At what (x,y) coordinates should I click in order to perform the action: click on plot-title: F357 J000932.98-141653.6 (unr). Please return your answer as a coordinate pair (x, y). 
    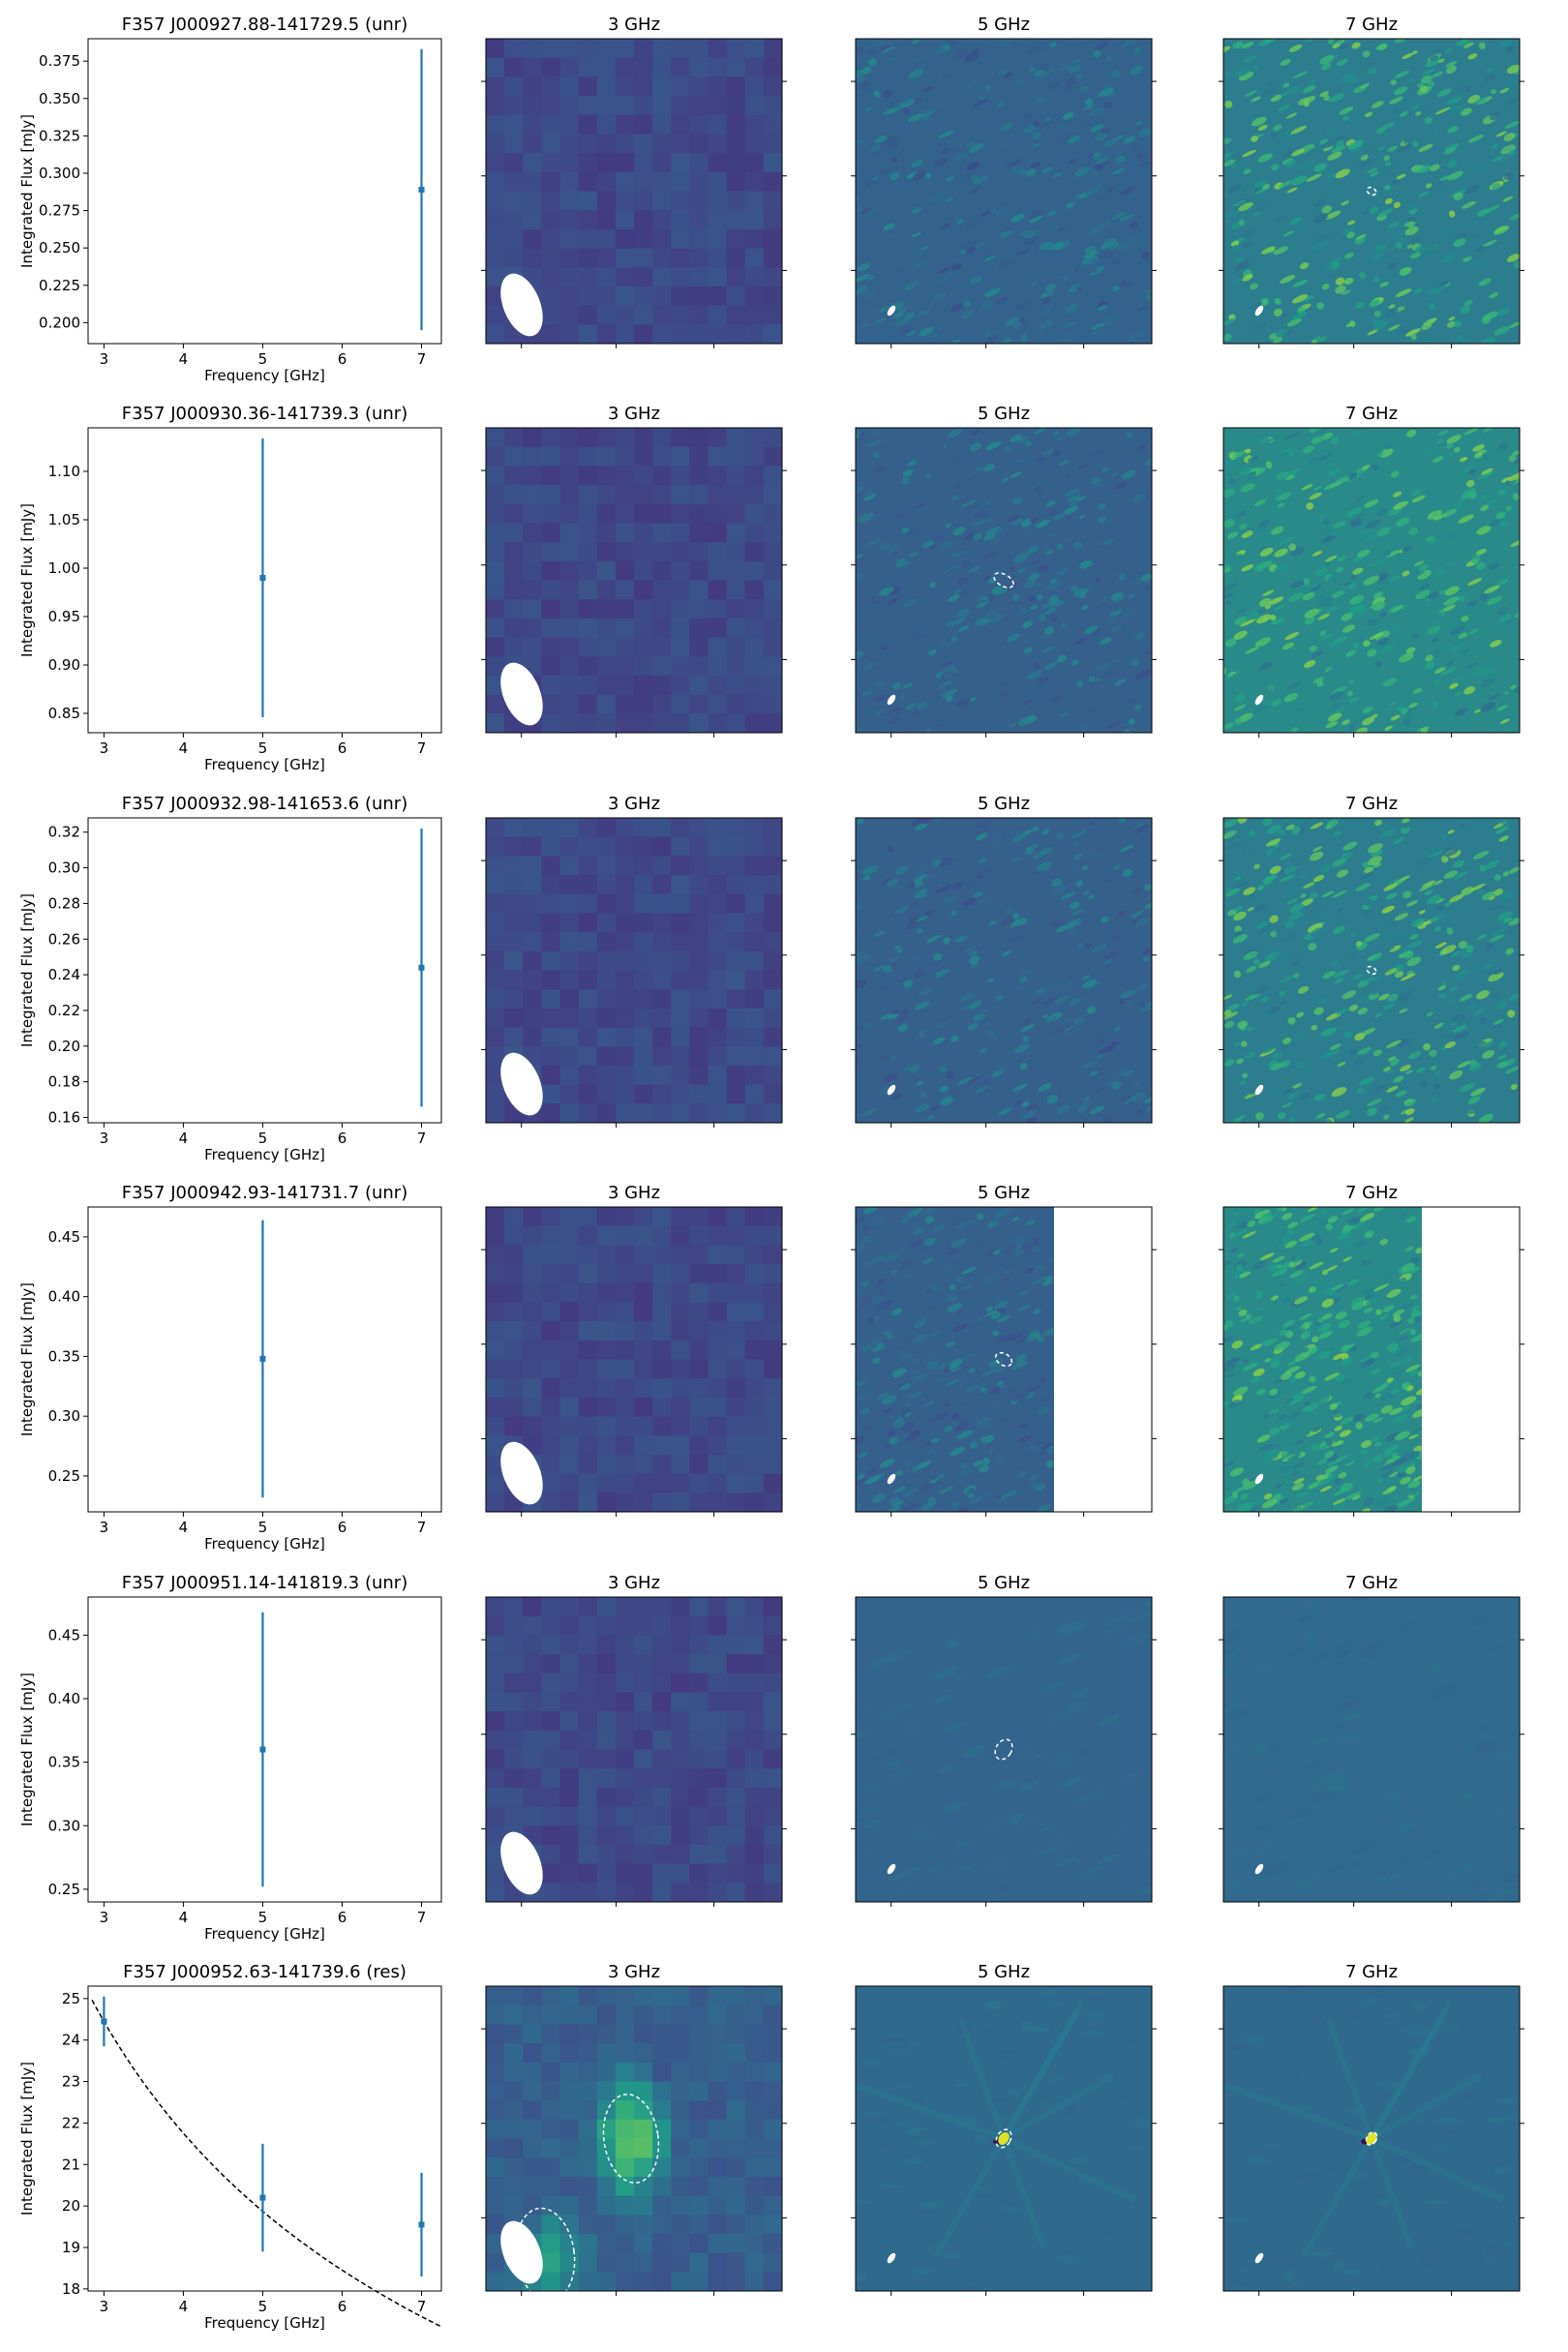
    Looking at the image, I should click on (264, 804).